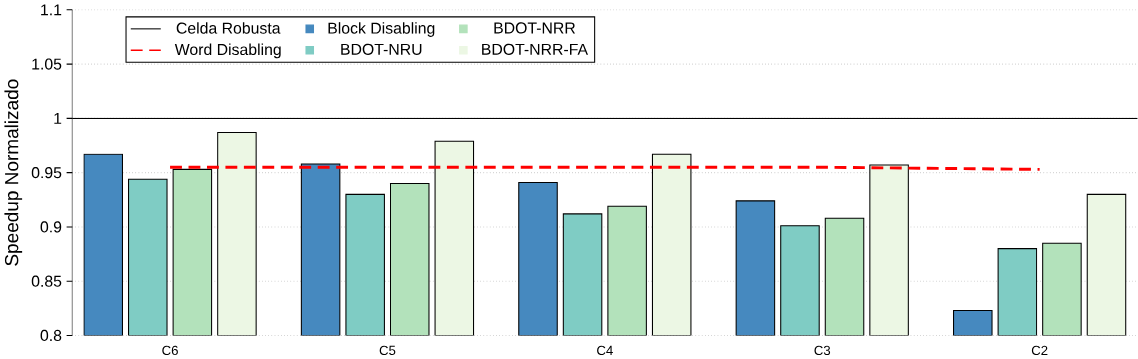 This screenshot has height=359, width=1138. Describe the element at coordinates (228, 27) in the screenshot. I see `legend-label: Celda Robusta` at that location.